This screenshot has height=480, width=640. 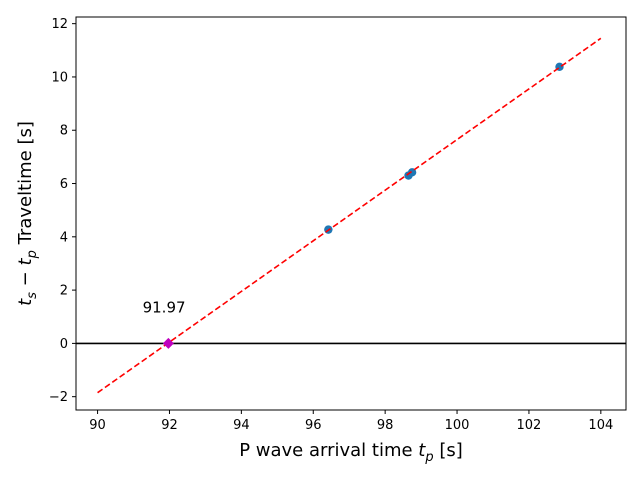 What do you see at coordinates (59, 77) in the screenshot?
I see `y-tick-label: 10` at bounding box center [59, 77].